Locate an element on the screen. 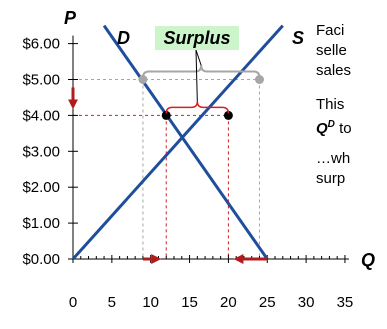  qd-symbol: Q is located at coordinates (322, 128).